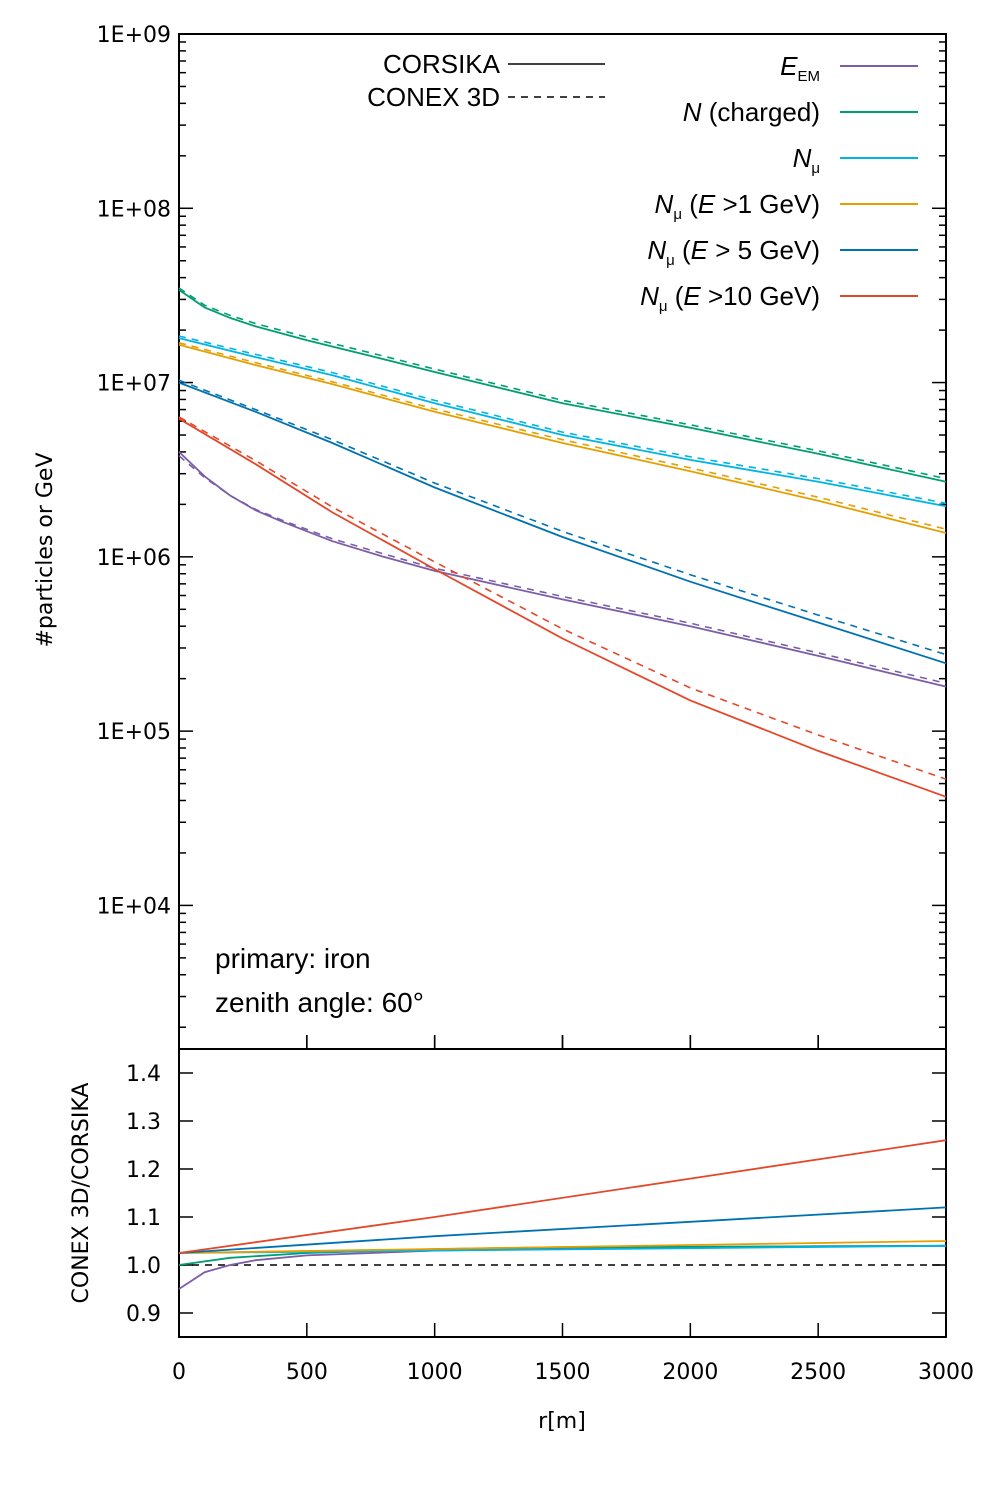 The image size is (998, 1497). I want to click on ratio-y-tick-label: 1.2, so click(143, 1170).